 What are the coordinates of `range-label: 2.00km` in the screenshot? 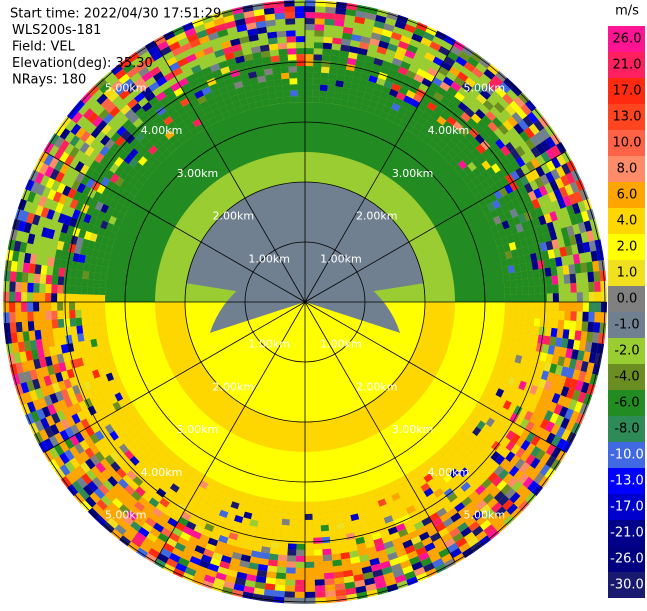 It's located at (233, 216).